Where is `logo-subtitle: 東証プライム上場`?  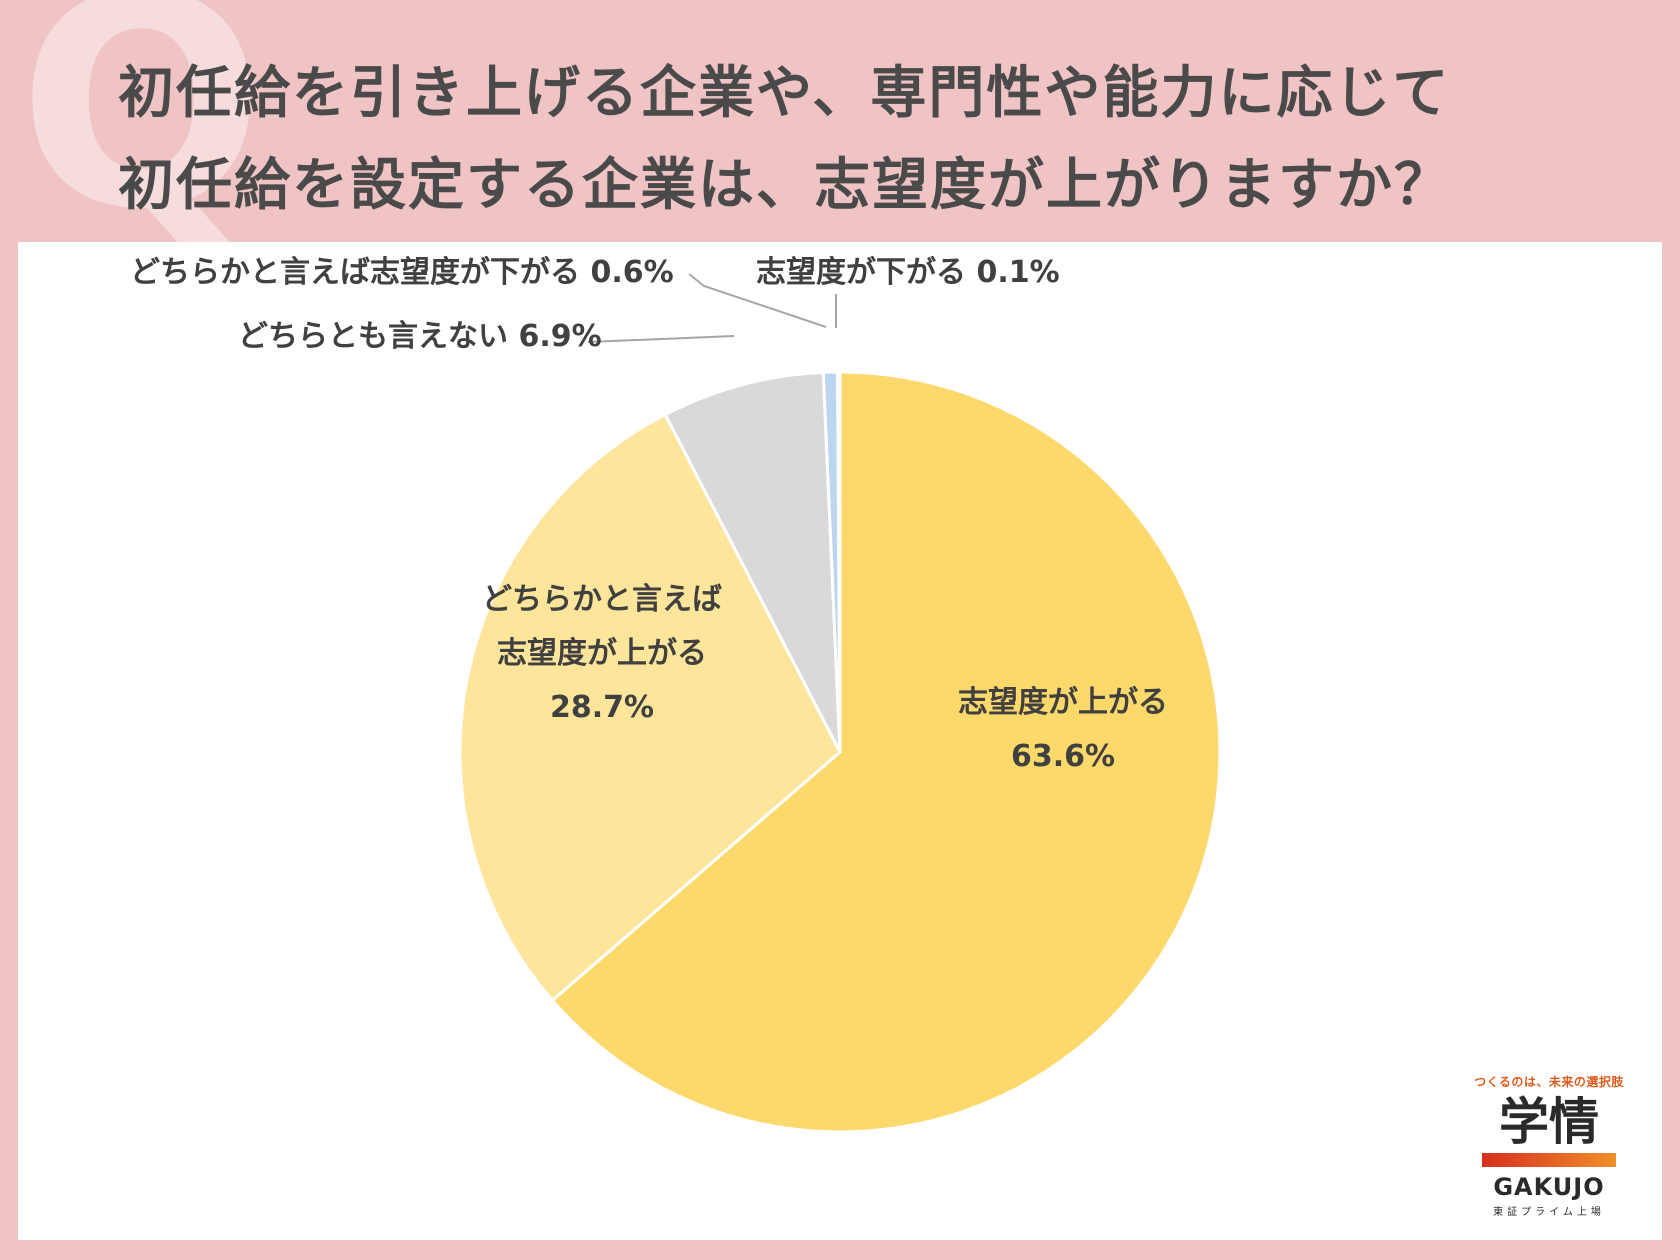 logo-subtitle: 東証プライム上場 is located at coordinates (1549, 1212).